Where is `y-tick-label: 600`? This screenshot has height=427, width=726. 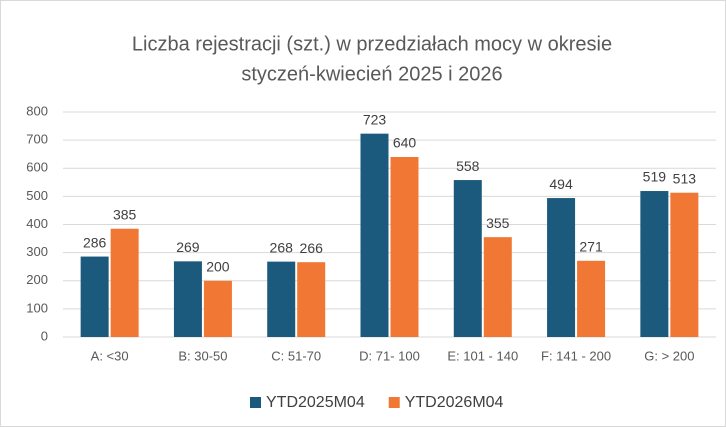 y-tick-label: 600 is located at coordinates (37, 167).